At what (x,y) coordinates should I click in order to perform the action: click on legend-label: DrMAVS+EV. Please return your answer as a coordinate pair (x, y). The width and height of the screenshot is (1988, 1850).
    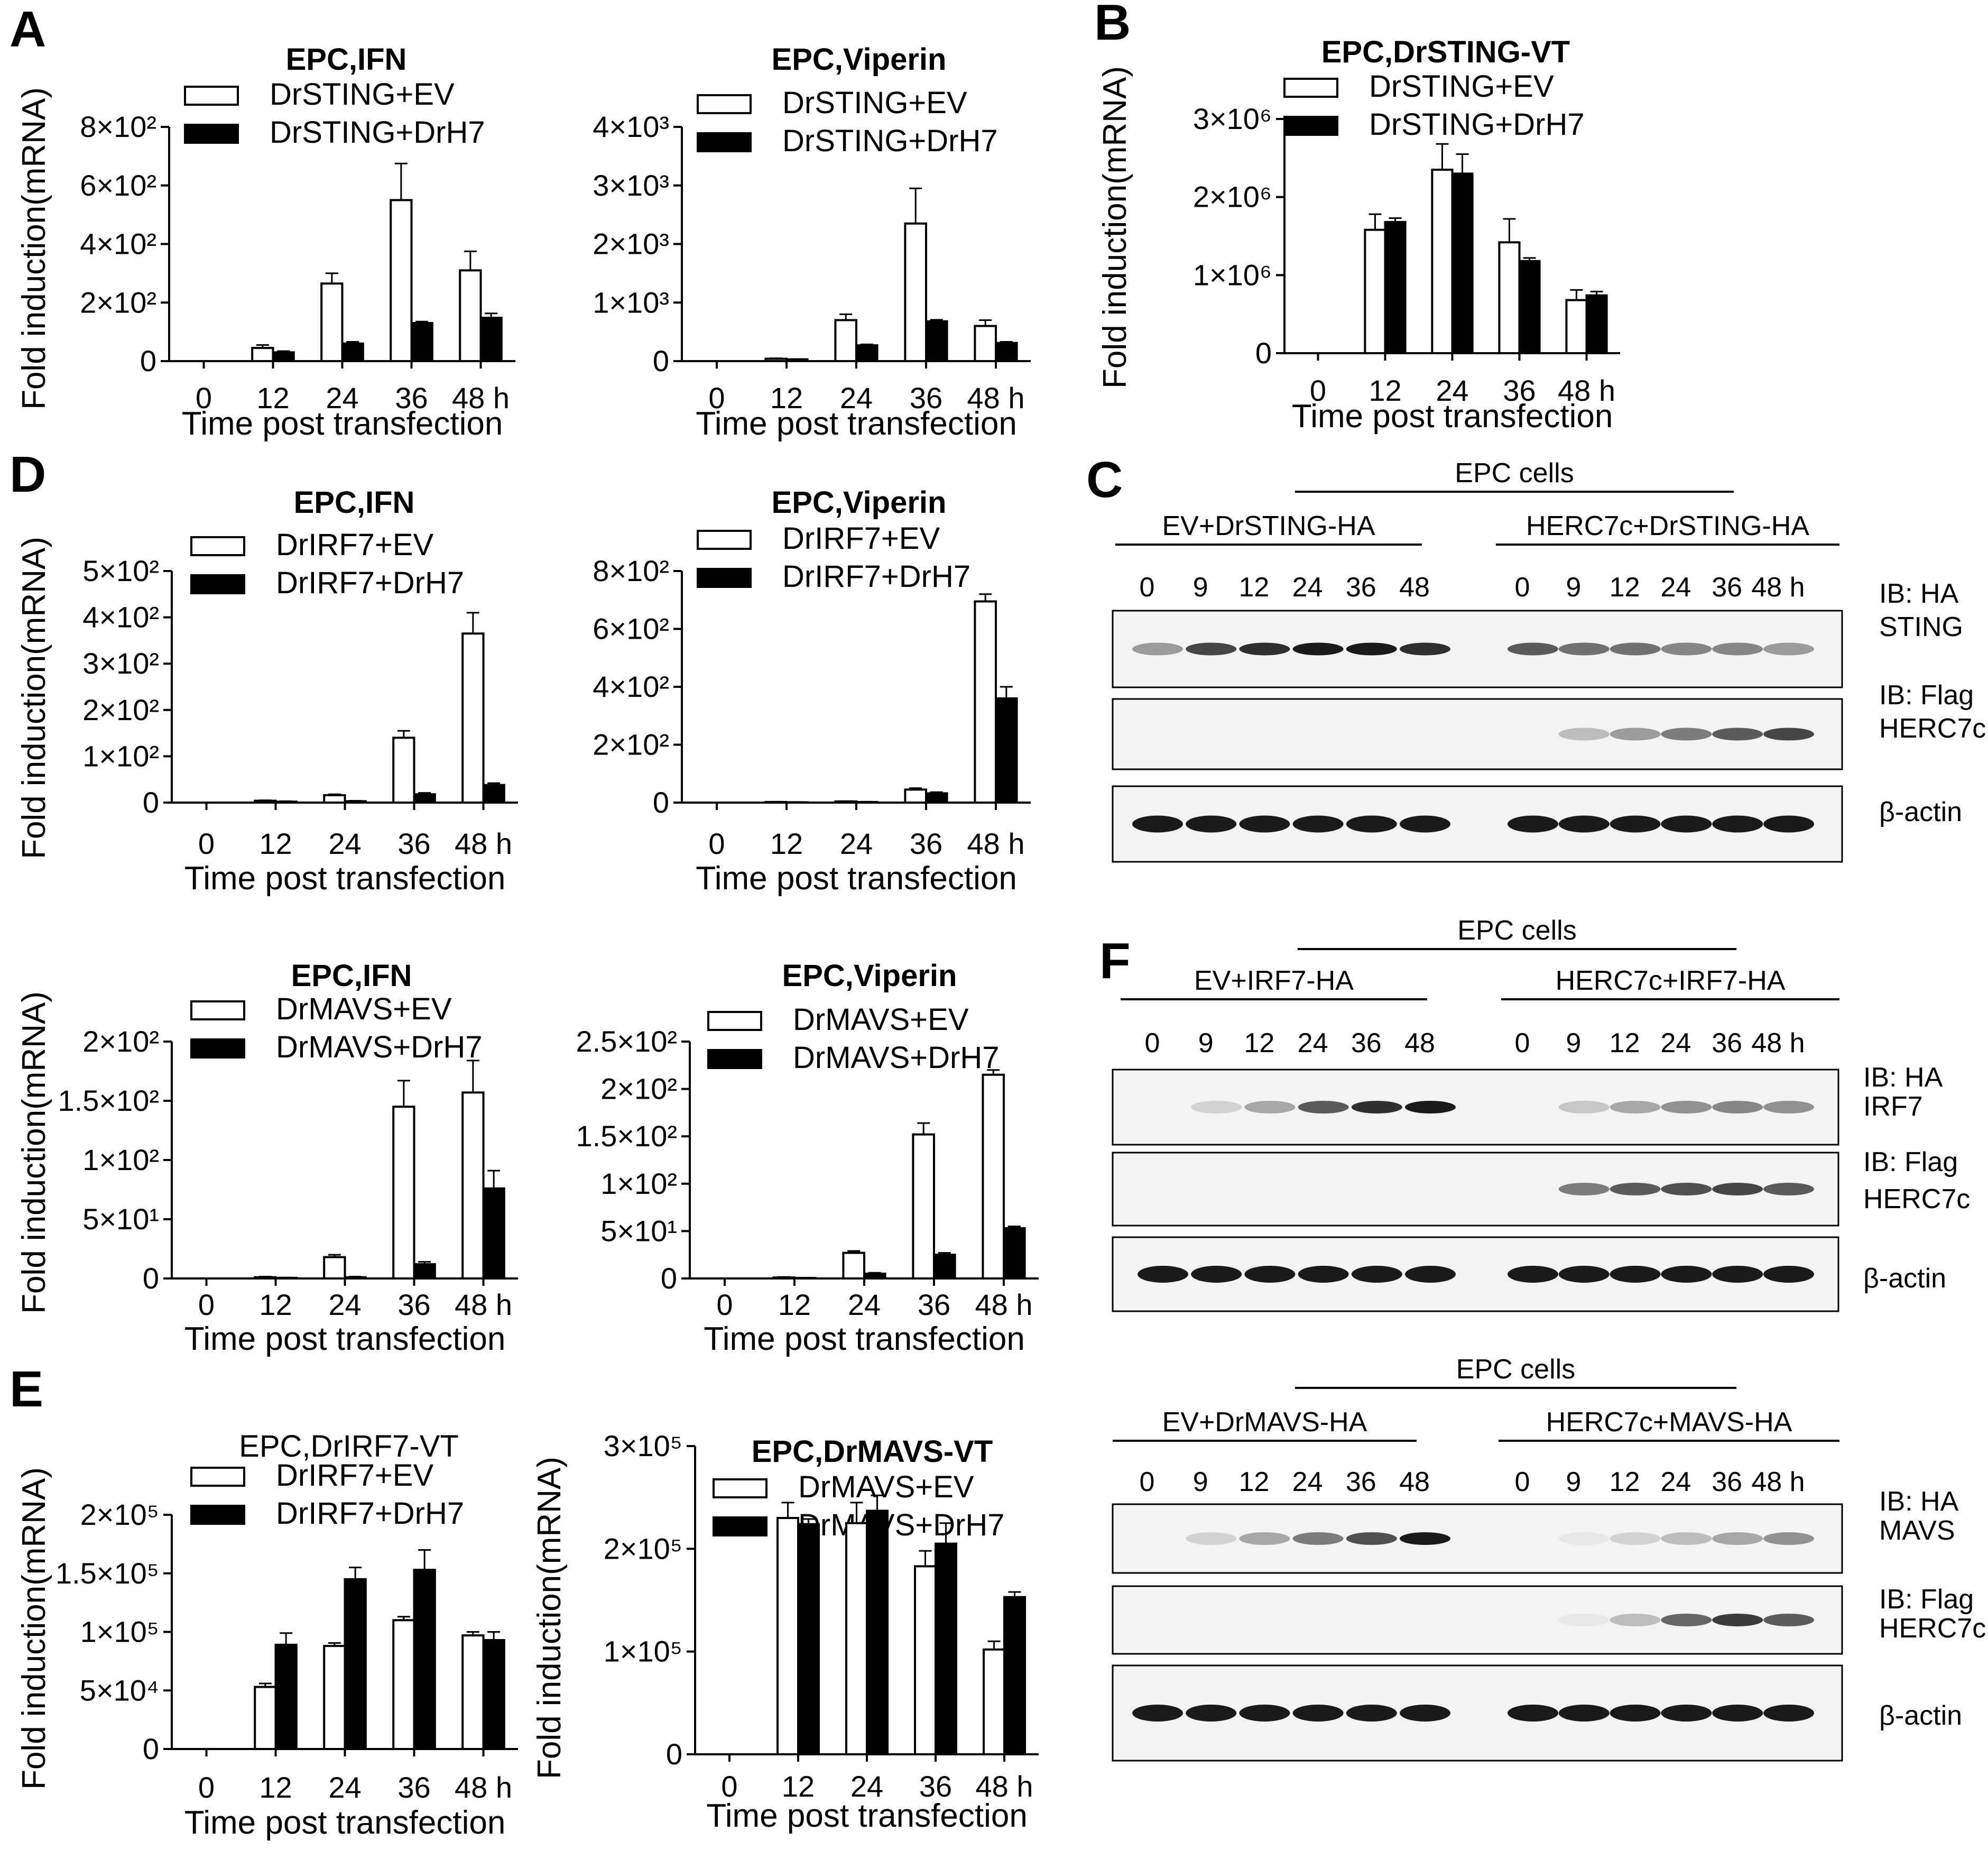
    Looking at the image, I should click on (886, 1487).